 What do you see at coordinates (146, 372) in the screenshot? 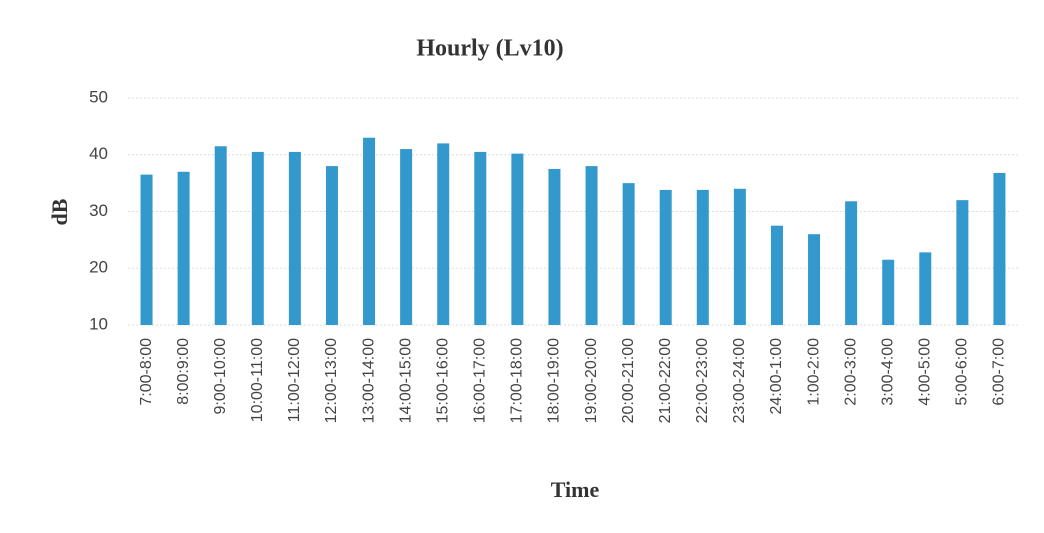
I see `x-tick-label: 7:00-8:00` at bounding box center [146, 372].